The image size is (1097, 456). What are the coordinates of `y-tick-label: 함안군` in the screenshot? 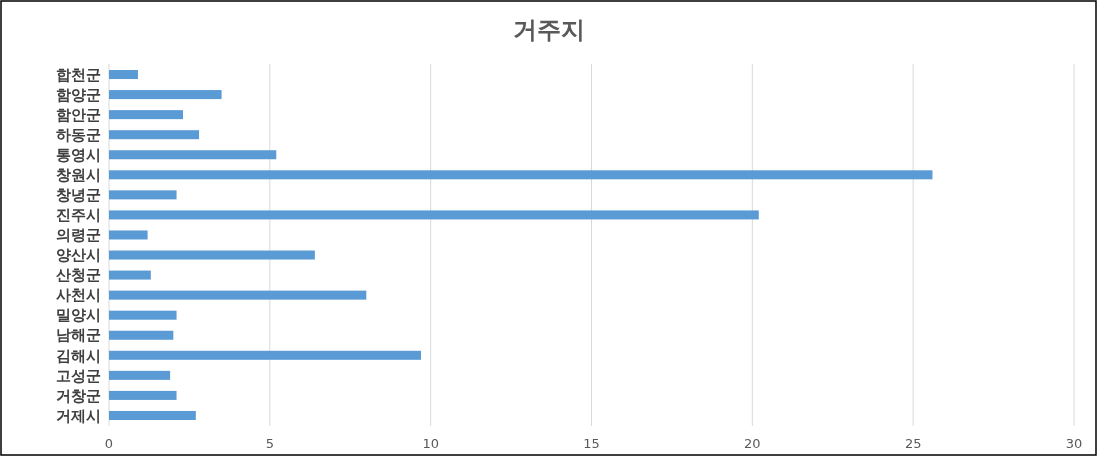 It's located at (78, 114).